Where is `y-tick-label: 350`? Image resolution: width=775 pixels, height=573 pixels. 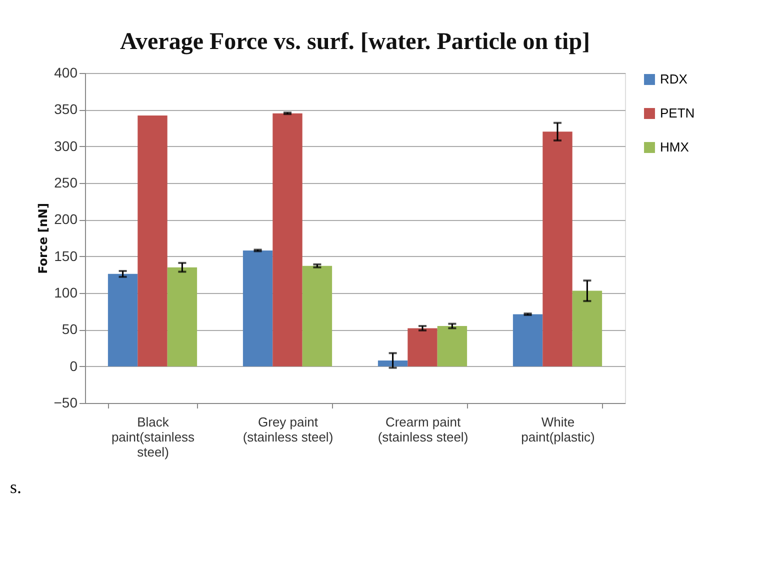 y-tick-label: 350 is located at coordinates (66, 109).